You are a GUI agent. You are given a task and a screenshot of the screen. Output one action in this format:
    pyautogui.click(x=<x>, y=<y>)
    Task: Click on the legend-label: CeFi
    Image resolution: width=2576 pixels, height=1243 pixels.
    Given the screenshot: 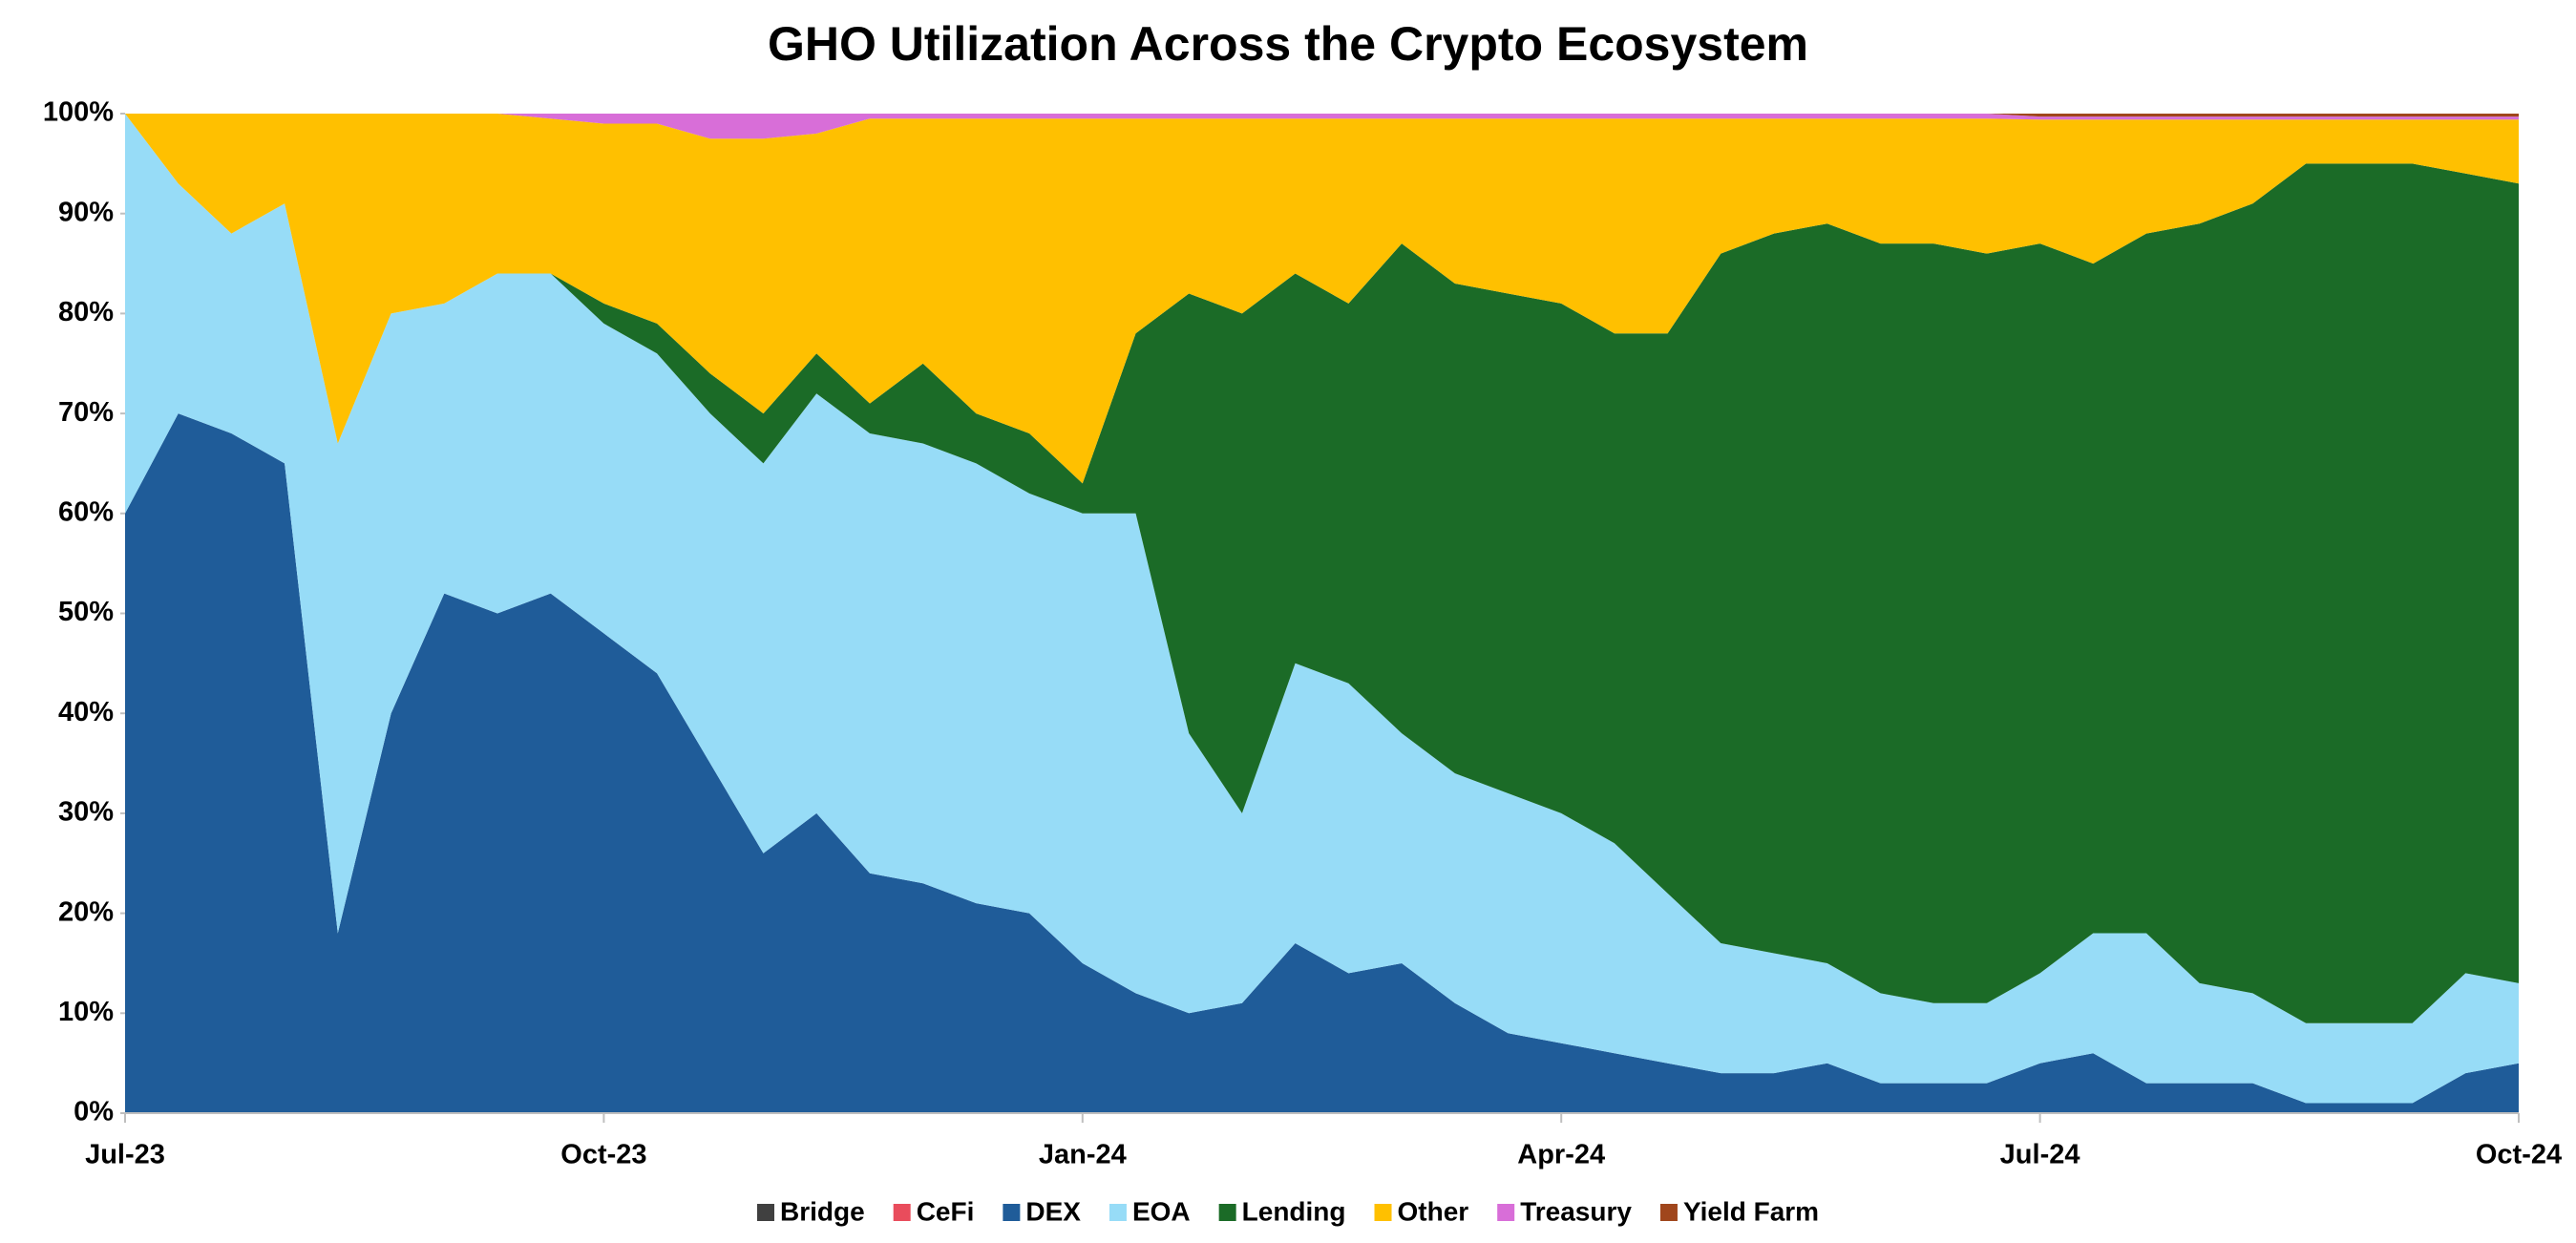 What is the action you would take?
    pyautogui.click(x=946, y=1211)
    